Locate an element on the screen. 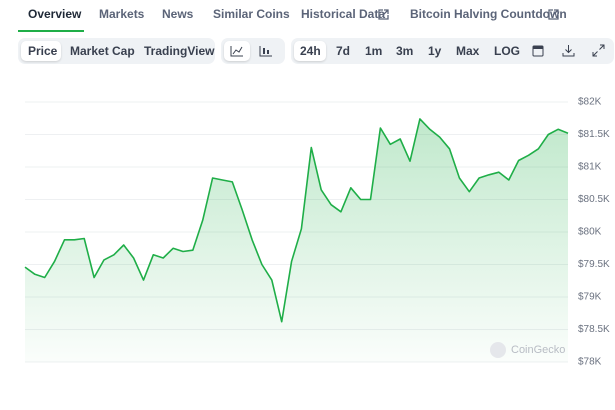  y-tick-label: $81K is located at coordinates (590, 167).